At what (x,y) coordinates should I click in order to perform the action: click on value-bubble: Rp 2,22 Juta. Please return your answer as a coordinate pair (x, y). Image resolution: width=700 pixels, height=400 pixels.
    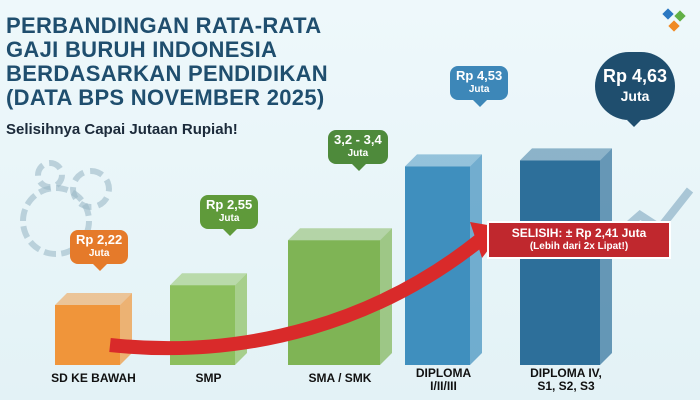
    Looking at the image, I should click on (99, 250).